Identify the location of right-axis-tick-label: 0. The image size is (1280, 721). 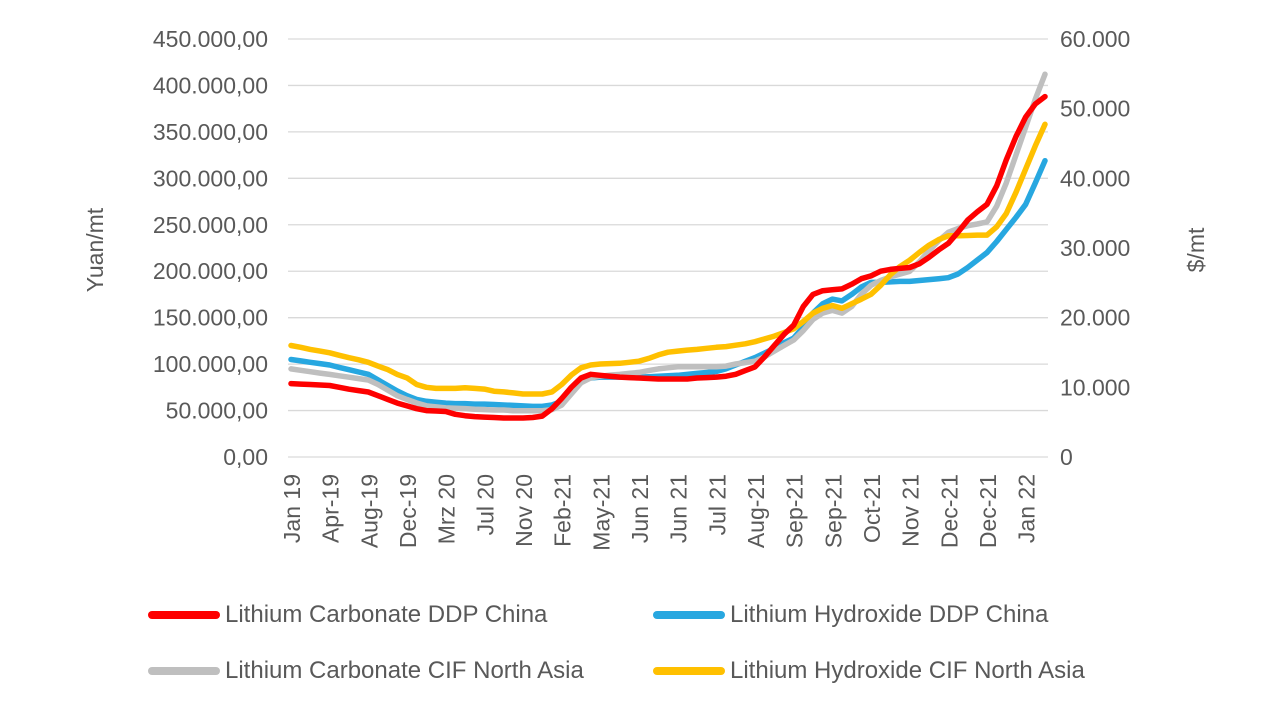
(1066, 457).